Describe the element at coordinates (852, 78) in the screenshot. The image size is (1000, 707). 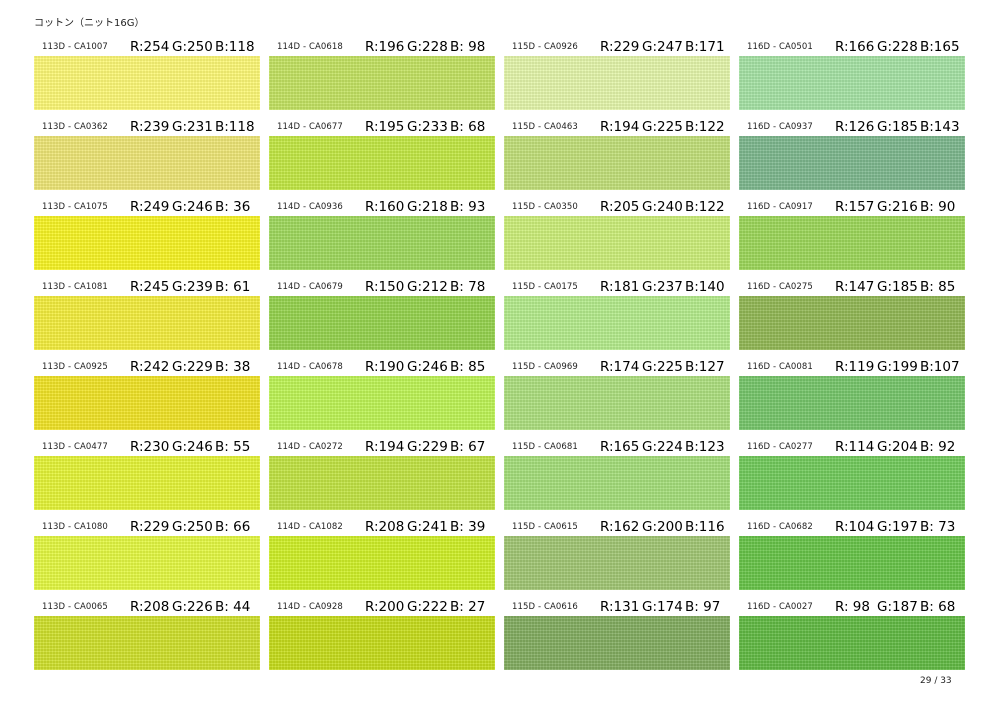
I see `swatch-card: 116D - CA0501 R:166 G:228 B:165` at that location.